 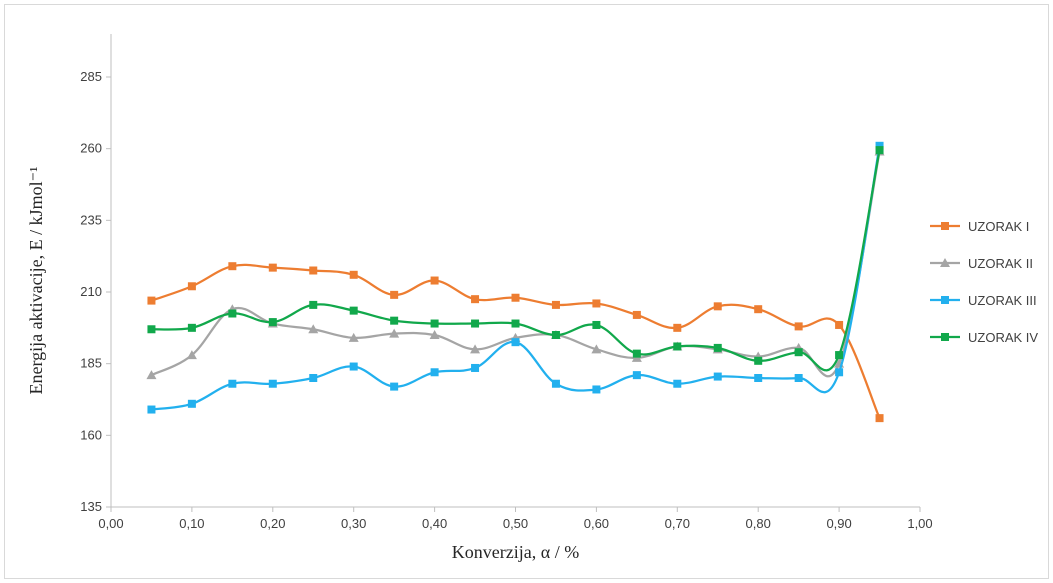 I want to click on x-tick-label: 0,50, so click(x=515, y=523).